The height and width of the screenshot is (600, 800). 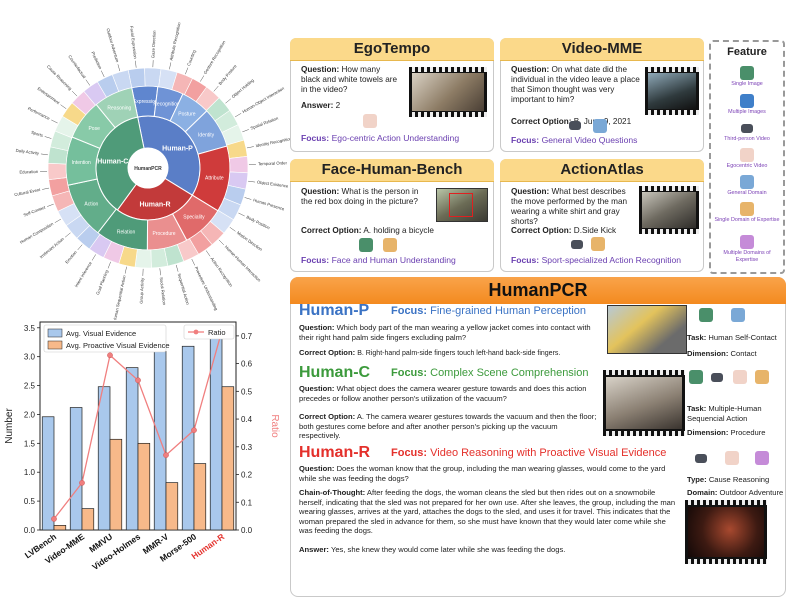 I want to click on sunburst-outer-label: Irrelevant Action, so click(x=52, y=248).